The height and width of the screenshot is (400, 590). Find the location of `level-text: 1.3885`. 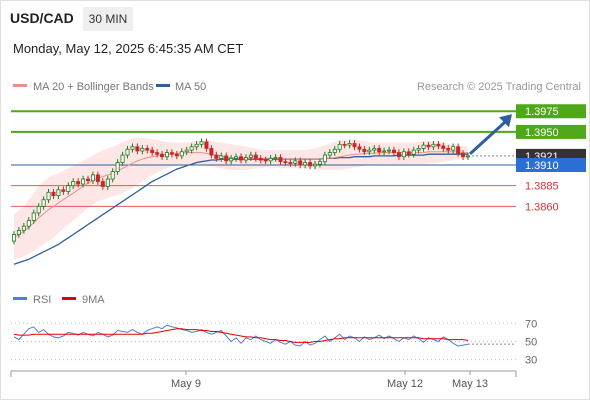

level-text: 1.3885 is located at coordinates (542, 187).